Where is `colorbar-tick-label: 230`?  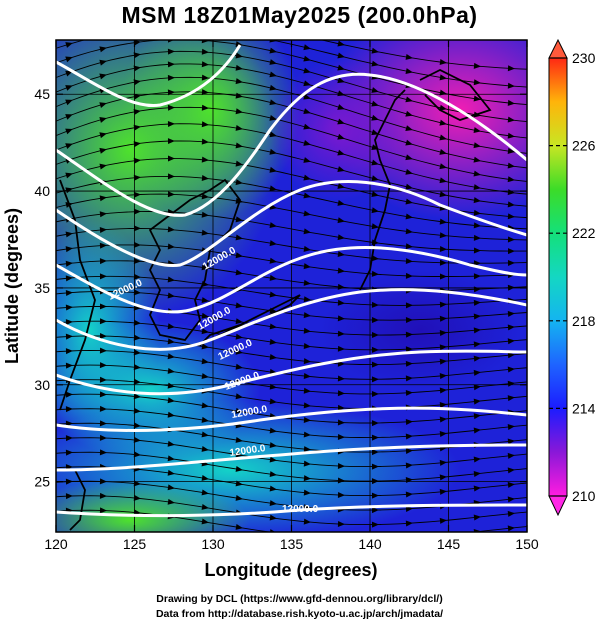 colorbar-tick-label: 230 is located at coordinates (584, 58).